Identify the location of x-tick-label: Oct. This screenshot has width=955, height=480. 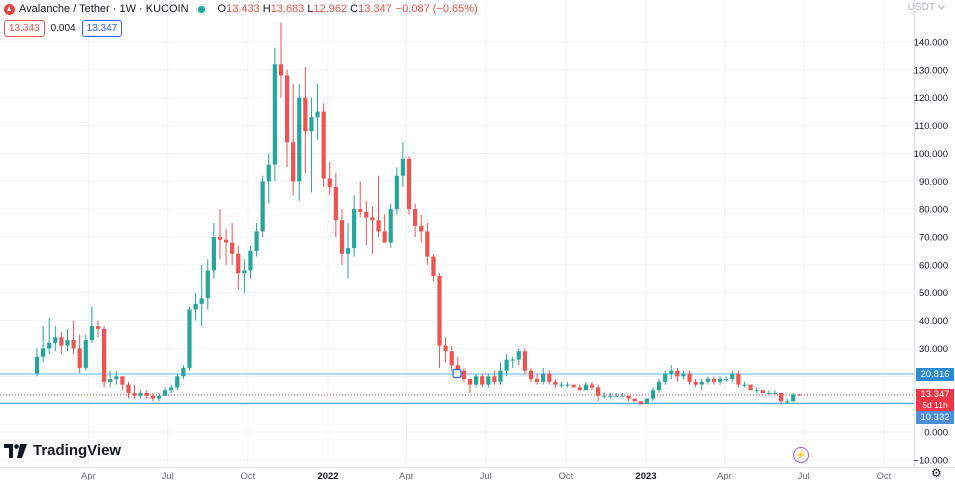
(565, 475).